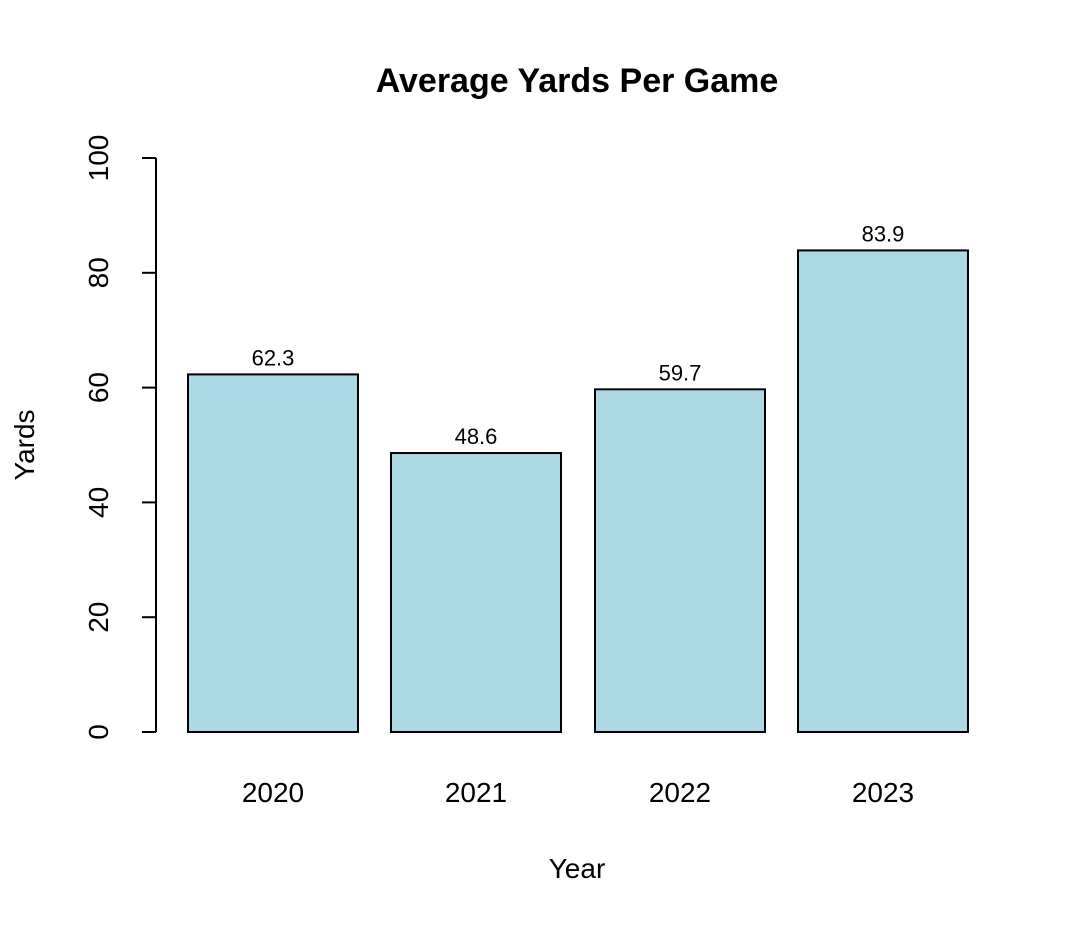  What do you see at coordinates (680, 372) in the screenshot?
I see `bar-value-label: 59.7` at bounding box center [680, 372].